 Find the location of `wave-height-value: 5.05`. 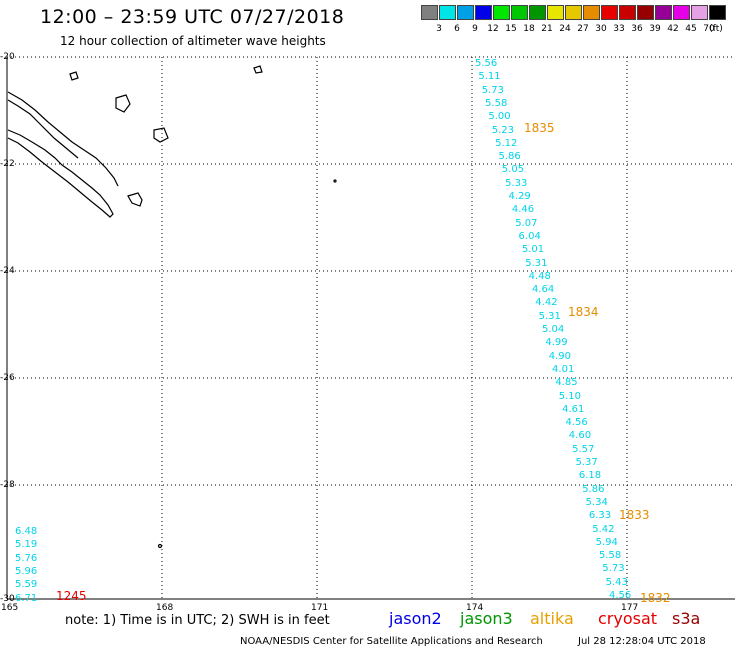

wave-height-value: 5.05 is located at coordinates (513, 170).